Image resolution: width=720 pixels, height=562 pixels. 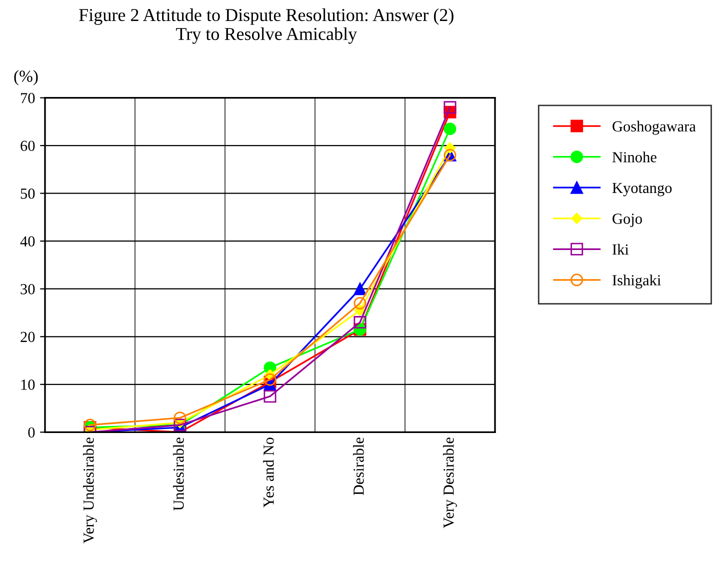 I want to click on legend-label: Iki, so click(x=620, y=249).